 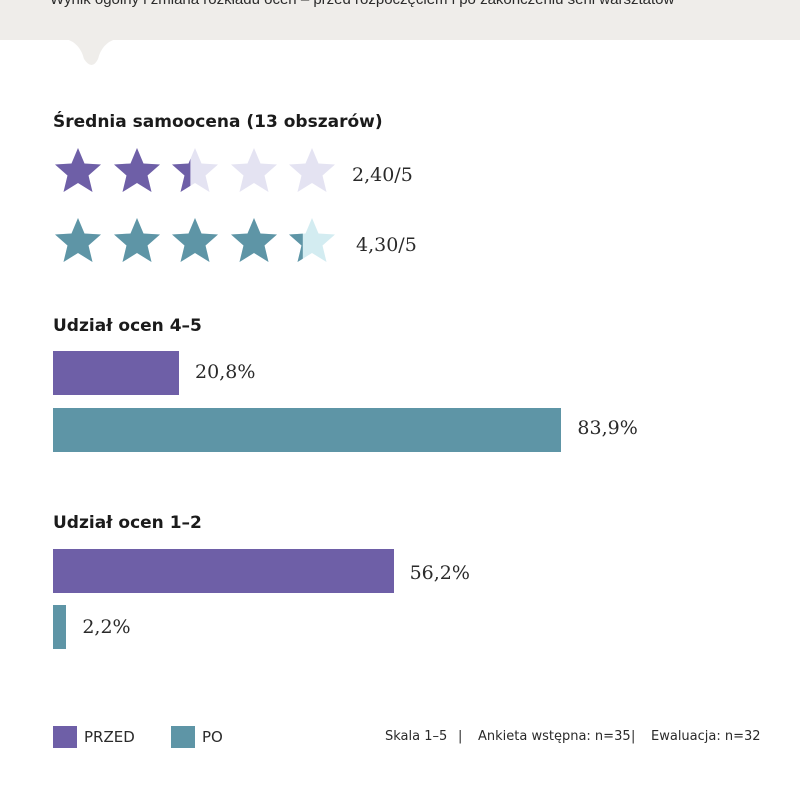 What do you see at coordinates (223, 571) in the screenshot?
I see `bar-low-przed` at bounding box center [223, 571].